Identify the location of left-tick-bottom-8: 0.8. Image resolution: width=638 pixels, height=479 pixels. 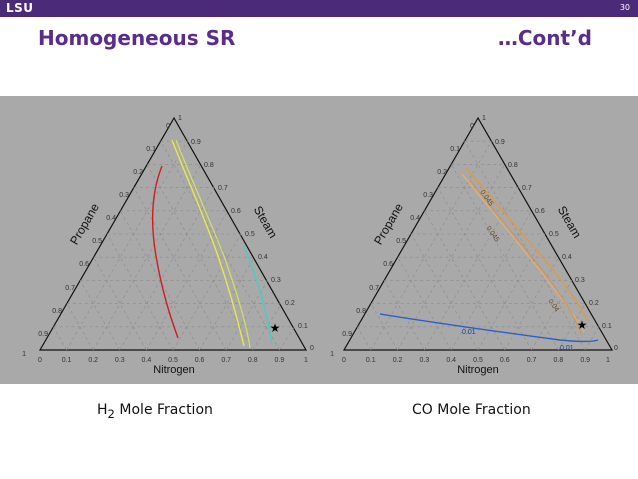
(253, 360).